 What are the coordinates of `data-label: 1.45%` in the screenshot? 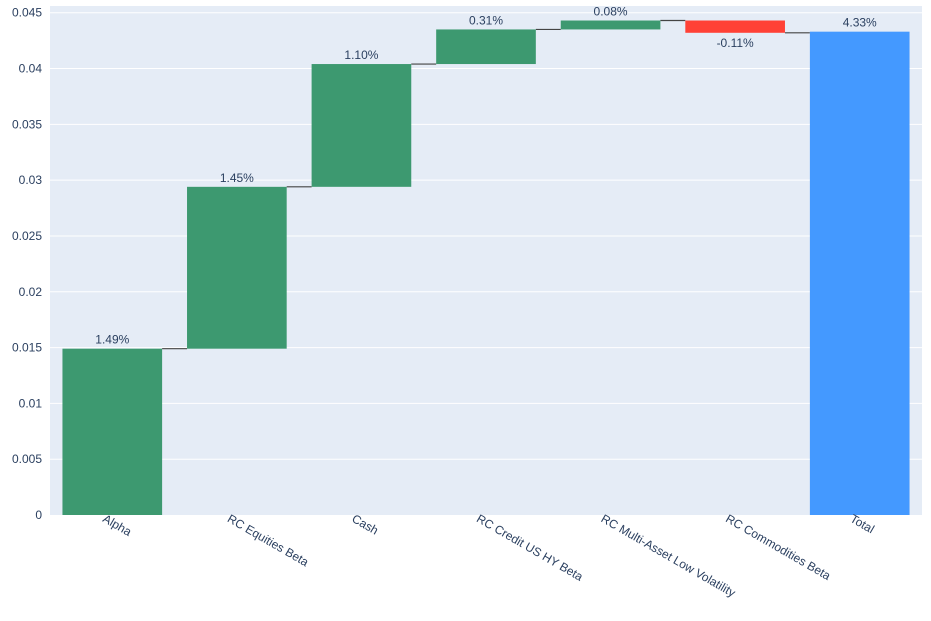 It's located at (237, 178).